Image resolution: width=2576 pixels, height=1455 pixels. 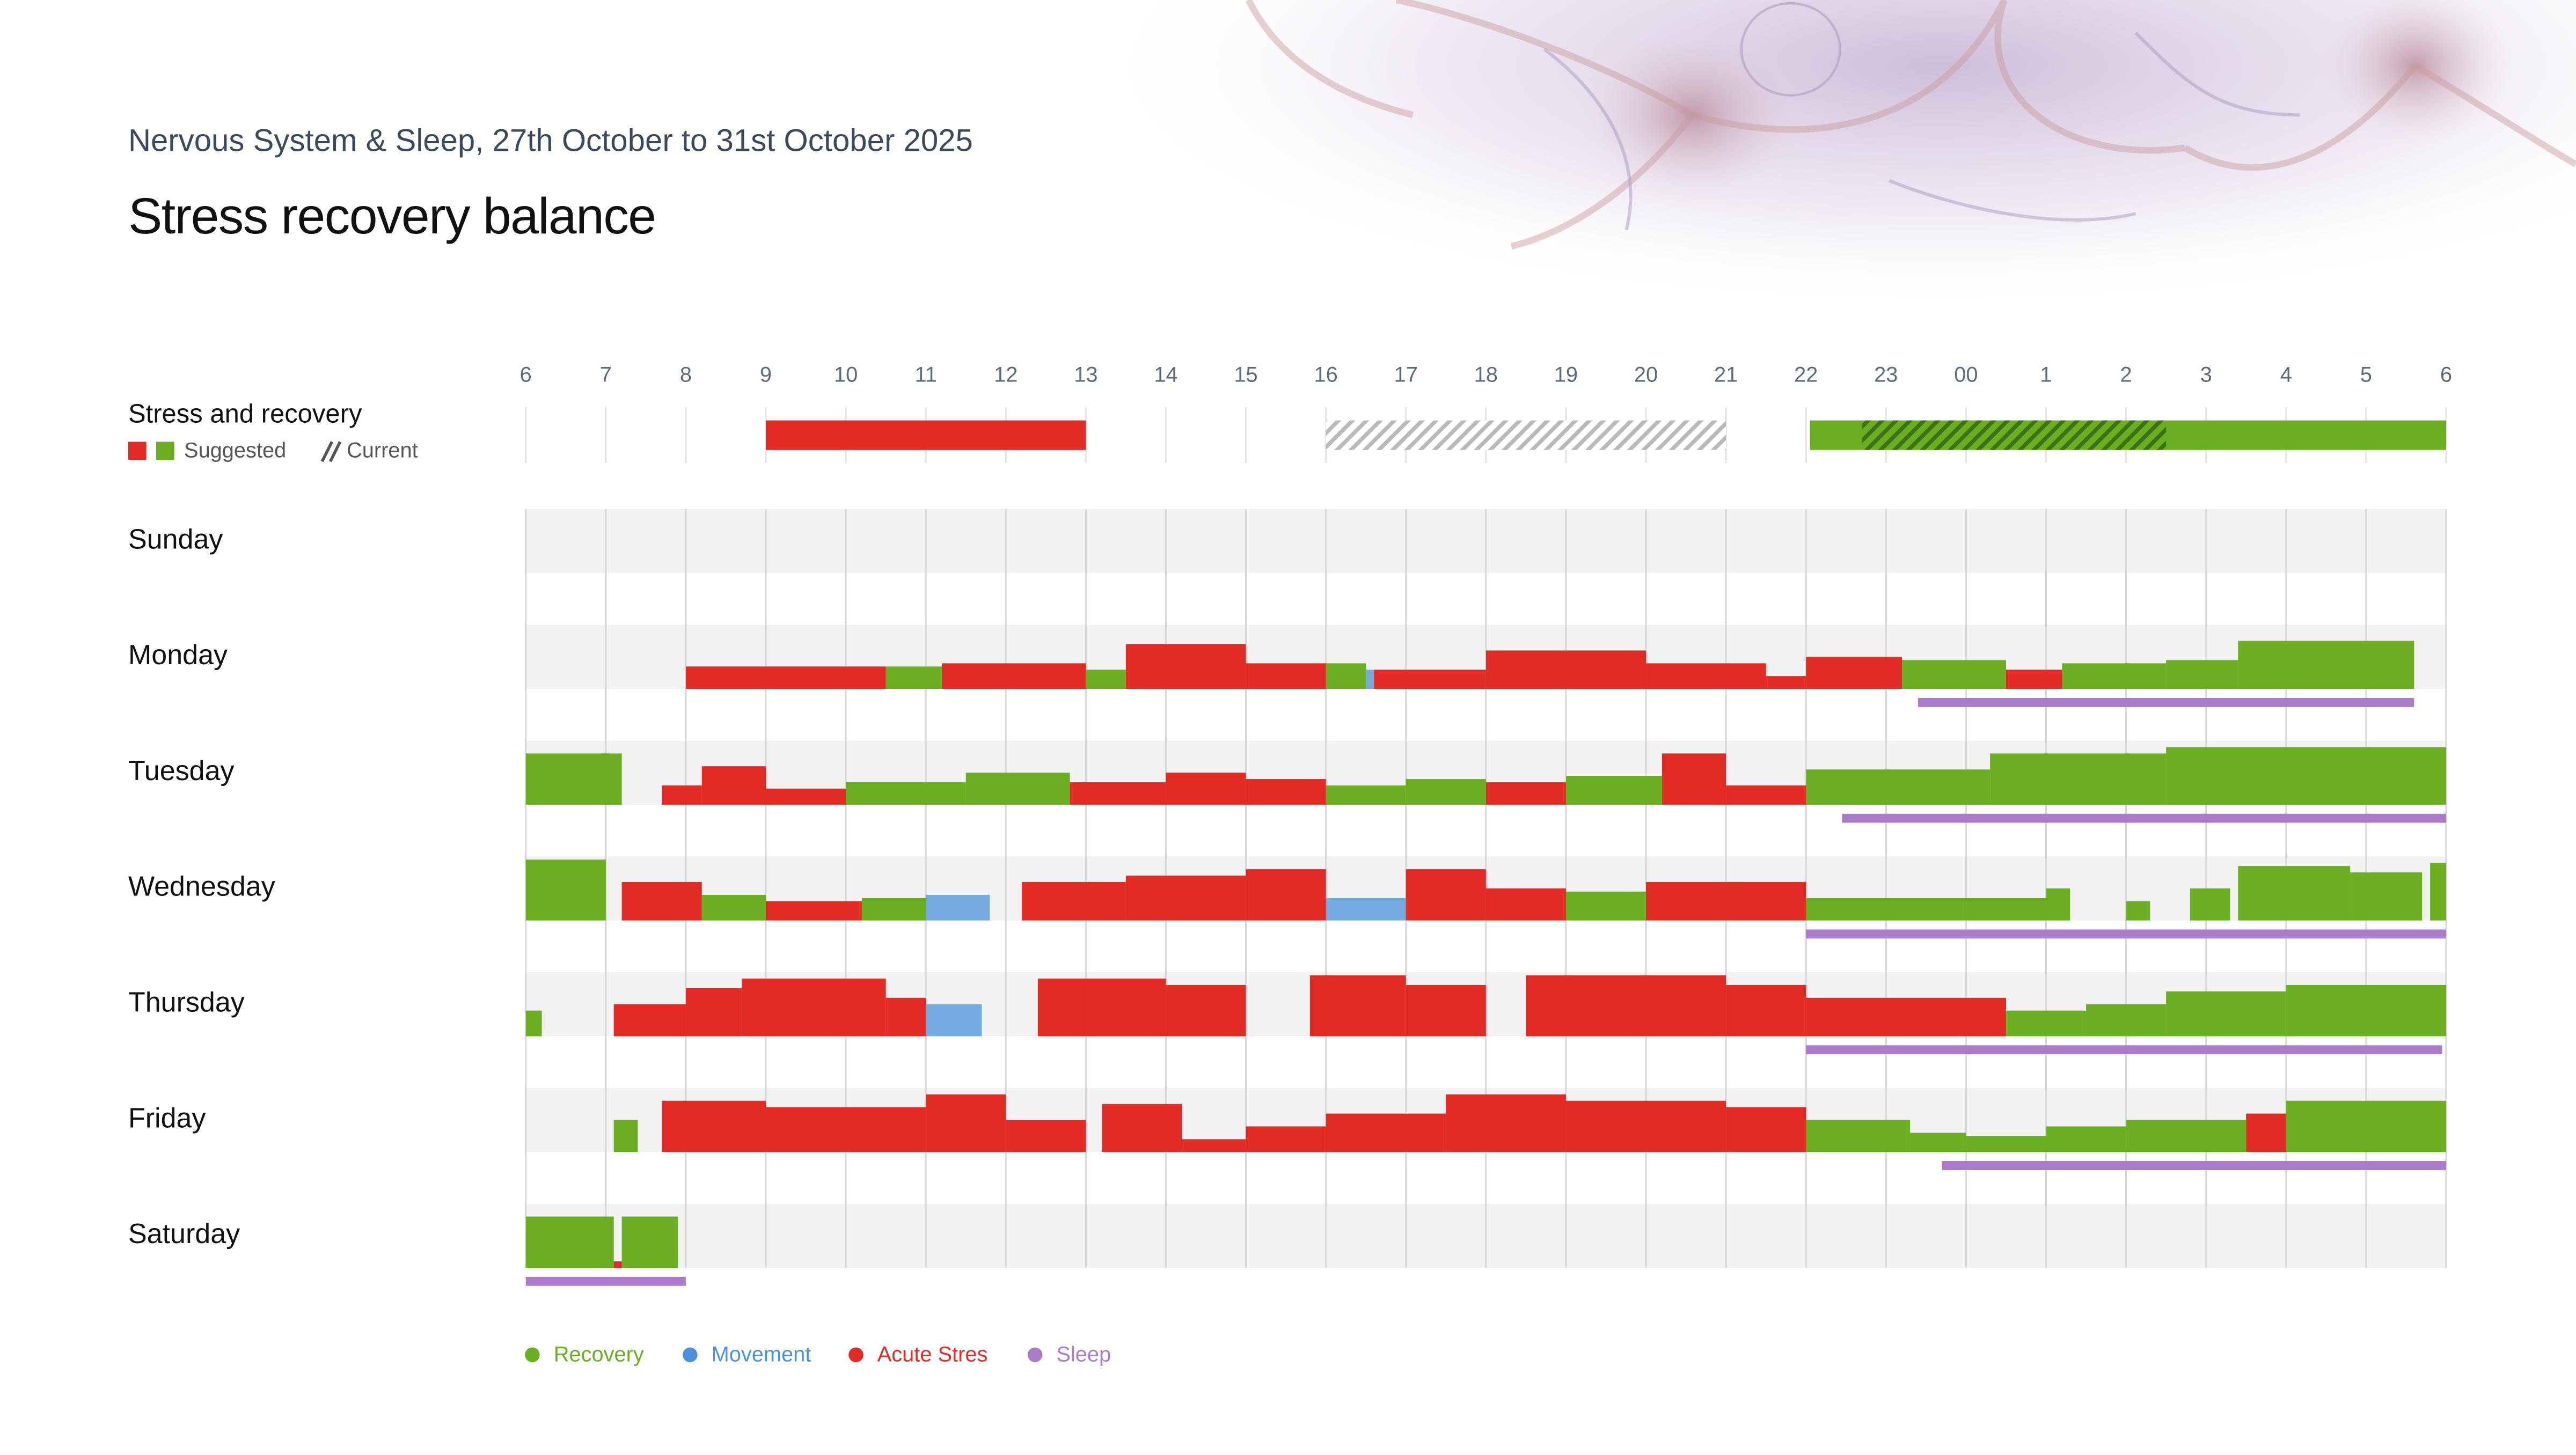 I want to click on plan-label: Stress and recovery, so click(x=245, y=413).